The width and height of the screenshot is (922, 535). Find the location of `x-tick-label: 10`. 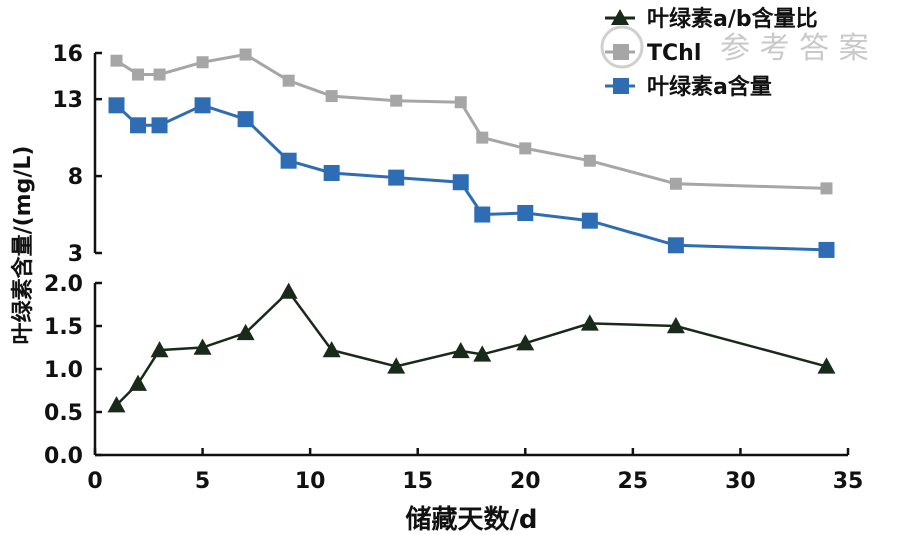

x-tick-label: 10 is located at coordinates (310, 481).